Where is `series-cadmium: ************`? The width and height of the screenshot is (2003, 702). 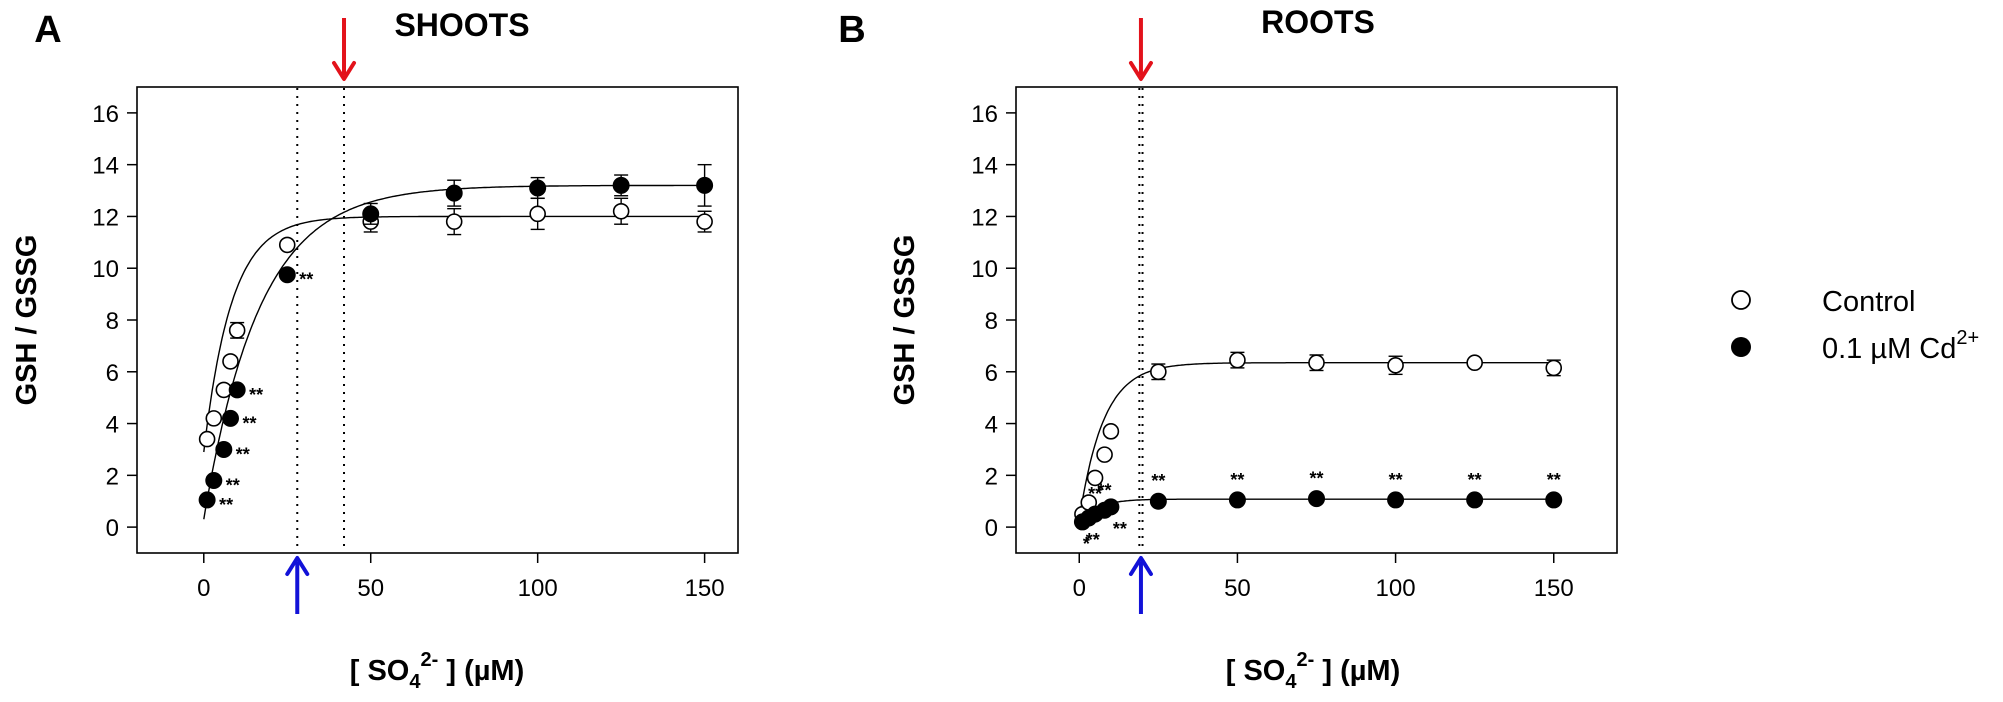
series-cadmium: ************ is located at coordinates (456, 339).